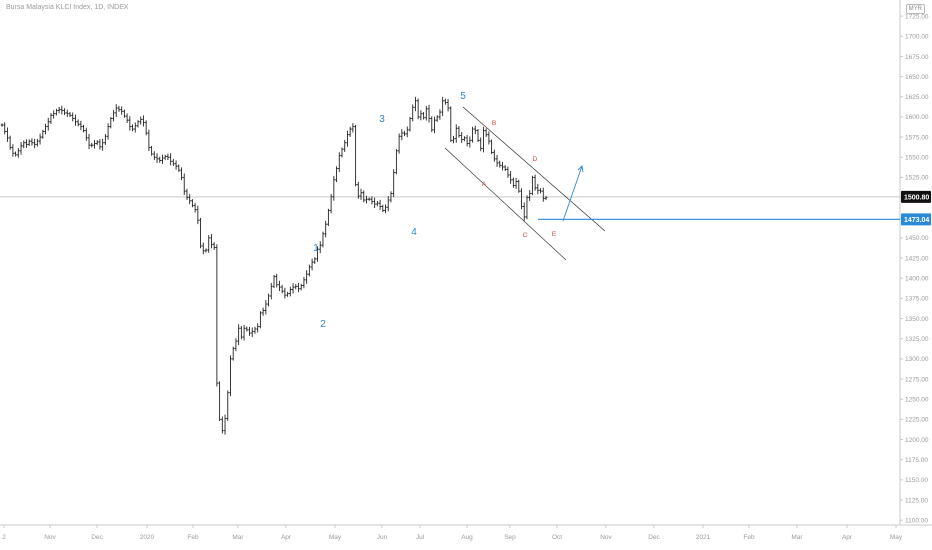  Describe the element at coordinates (580, 169) in the screenshot. I see `projection-arrow-head` at that location.